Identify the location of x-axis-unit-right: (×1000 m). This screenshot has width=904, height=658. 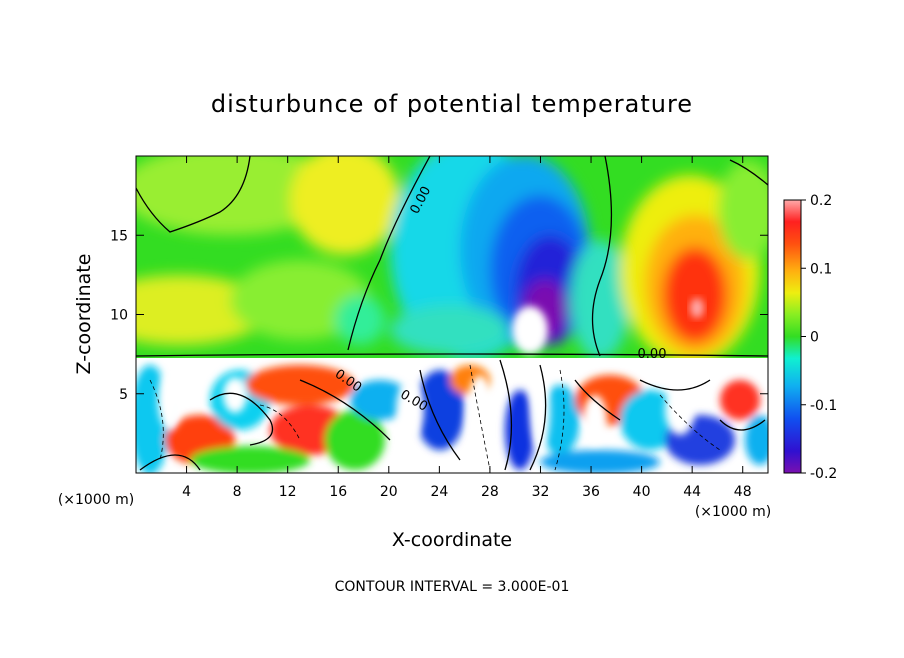
(733, 512).